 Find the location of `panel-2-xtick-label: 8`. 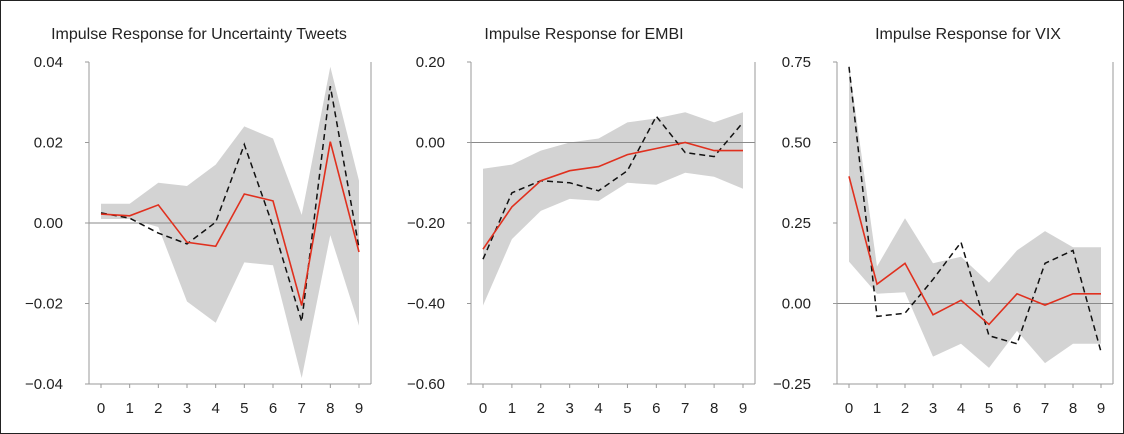

panel-2-xtick-label: 8 is located at coordinates (714, 408).